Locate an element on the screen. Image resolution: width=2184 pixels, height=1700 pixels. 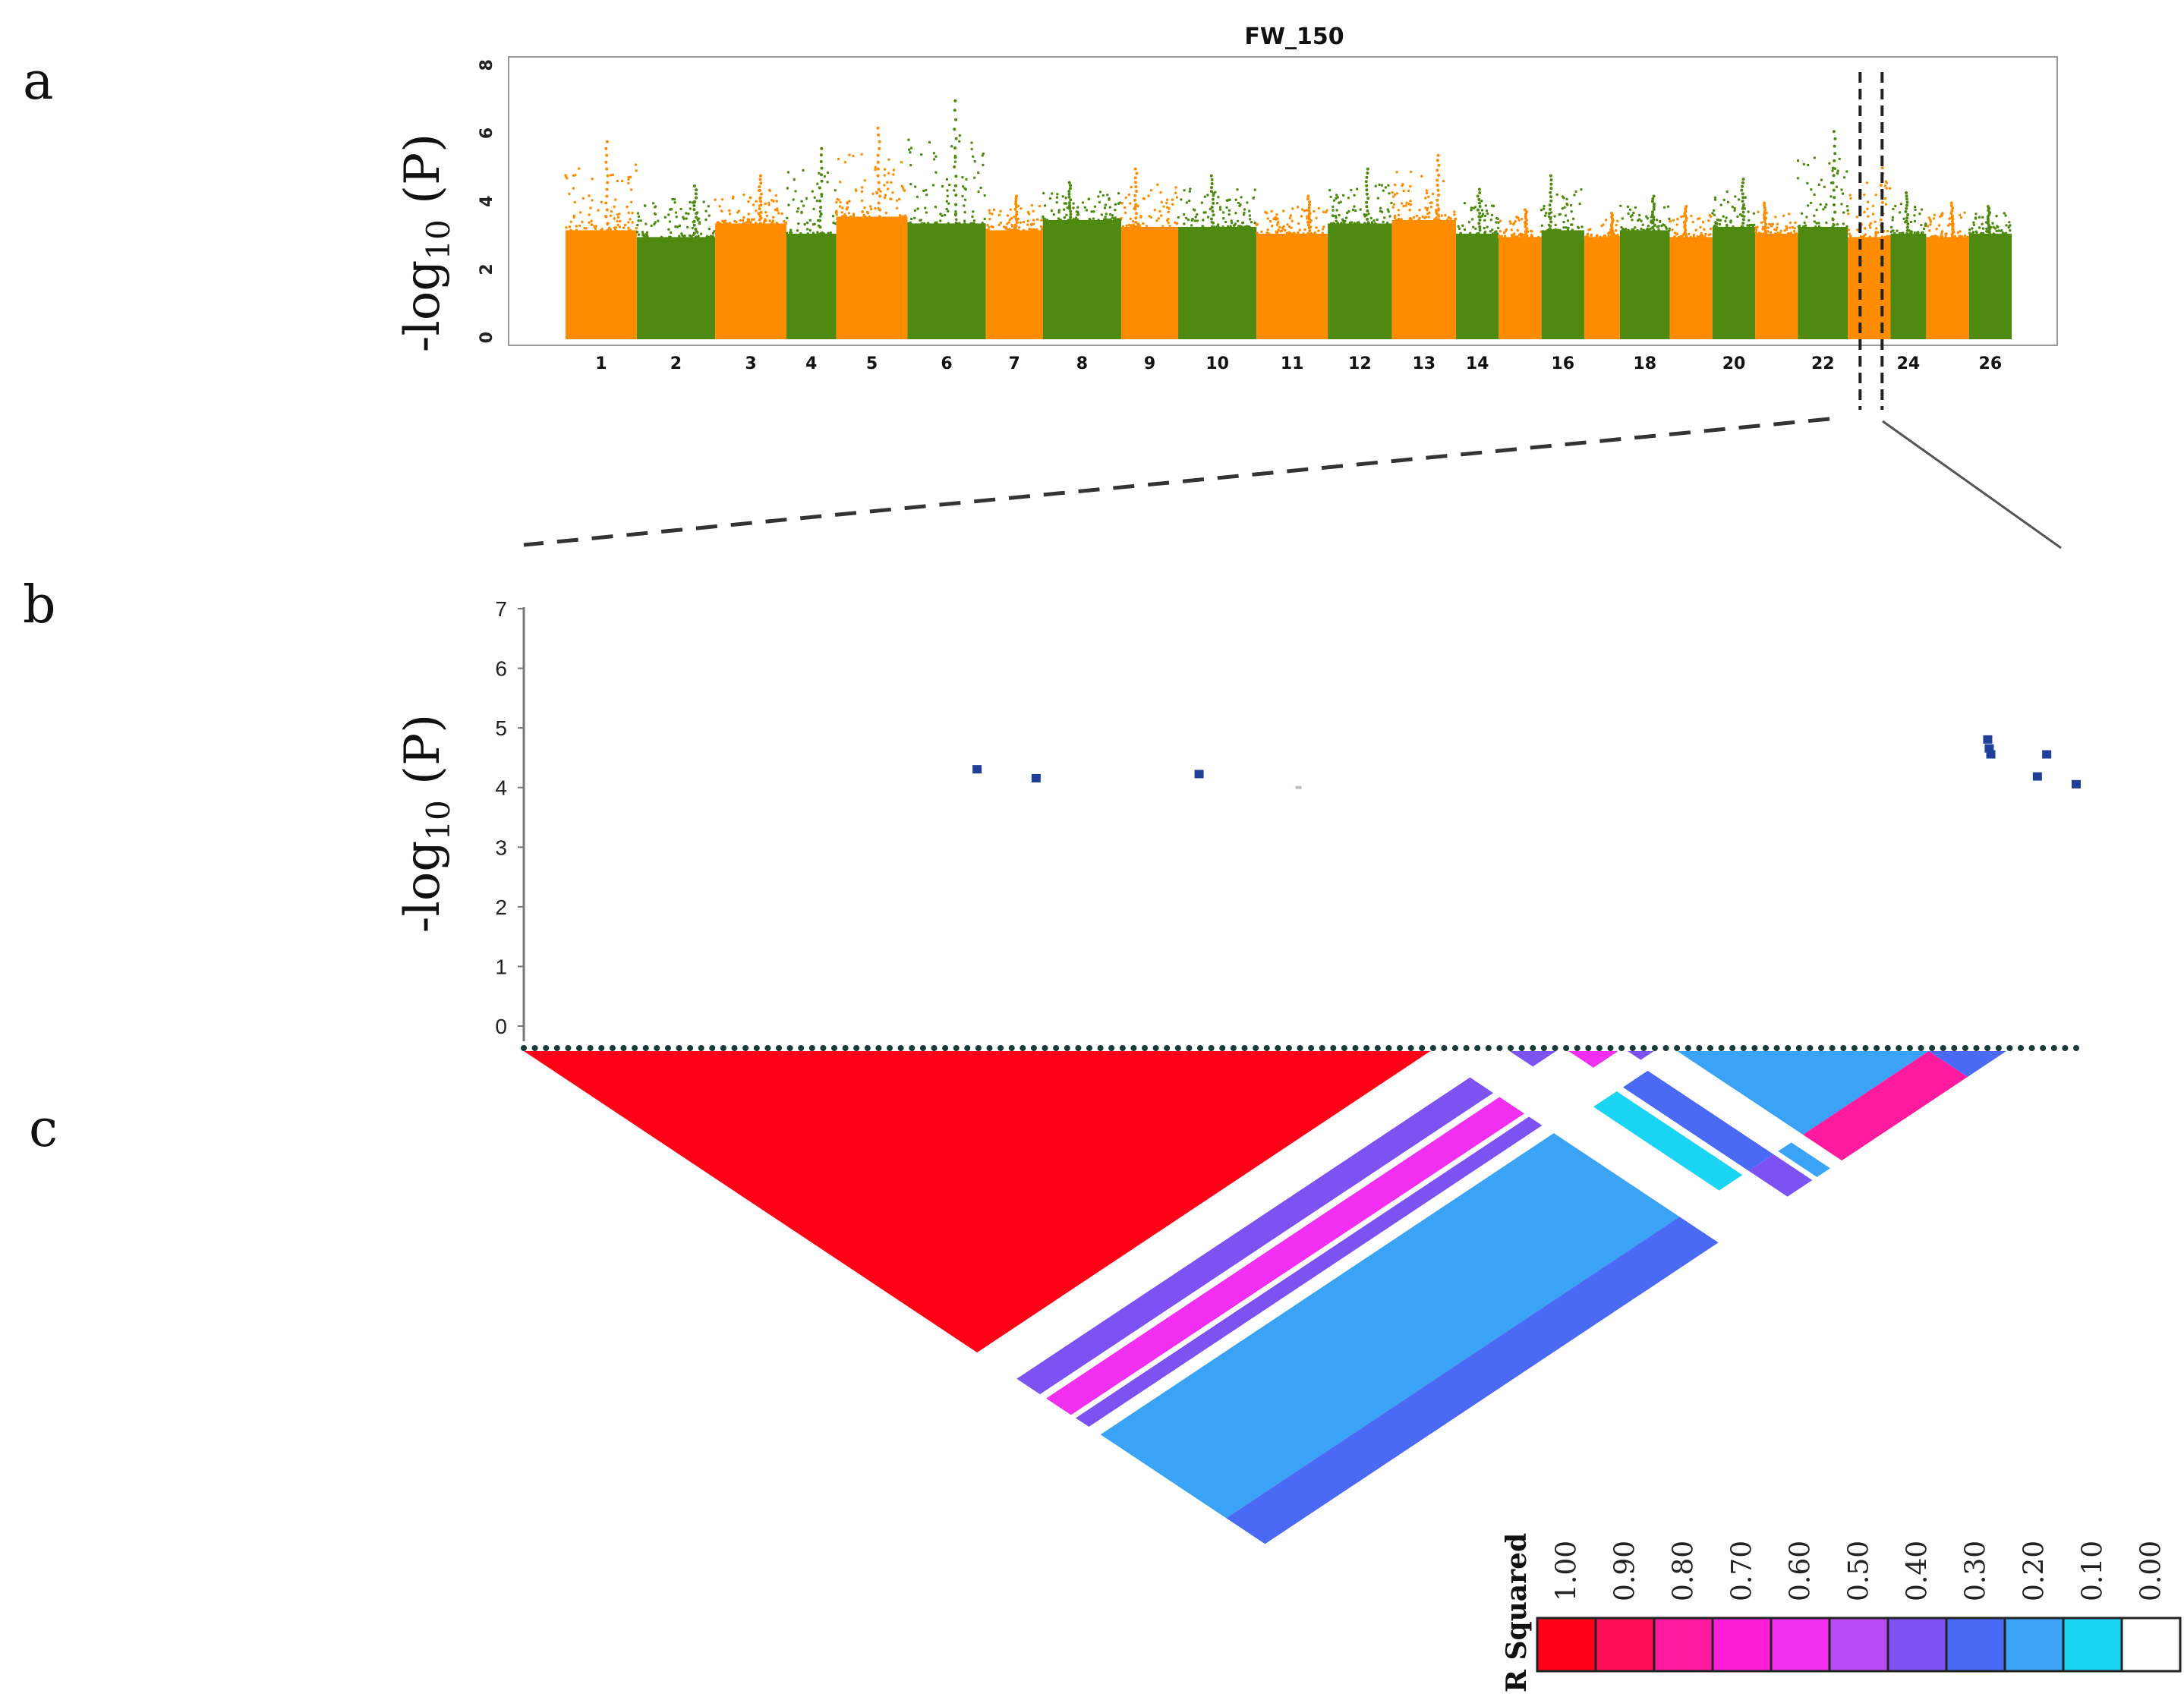
ld-snp-markers is located at coordinates (1300, 1048).